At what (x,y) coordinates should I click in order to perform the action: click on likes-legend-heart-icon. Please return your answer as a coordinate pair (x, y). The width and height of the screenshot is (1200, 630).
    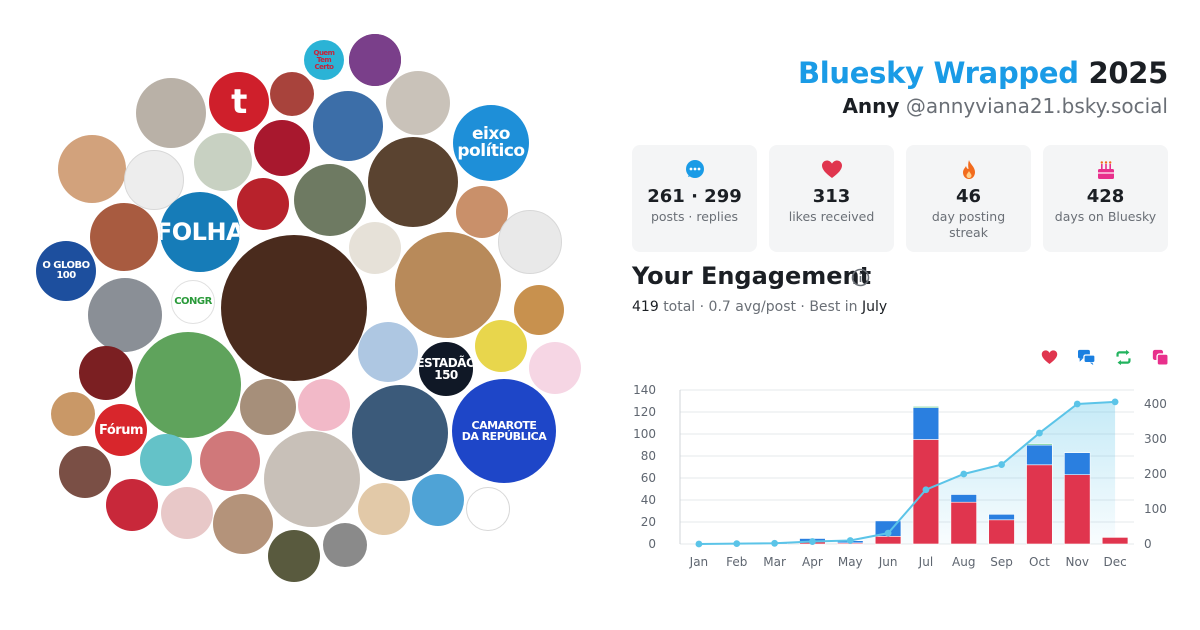
    Looking at the image, I should click on (1049, 357).